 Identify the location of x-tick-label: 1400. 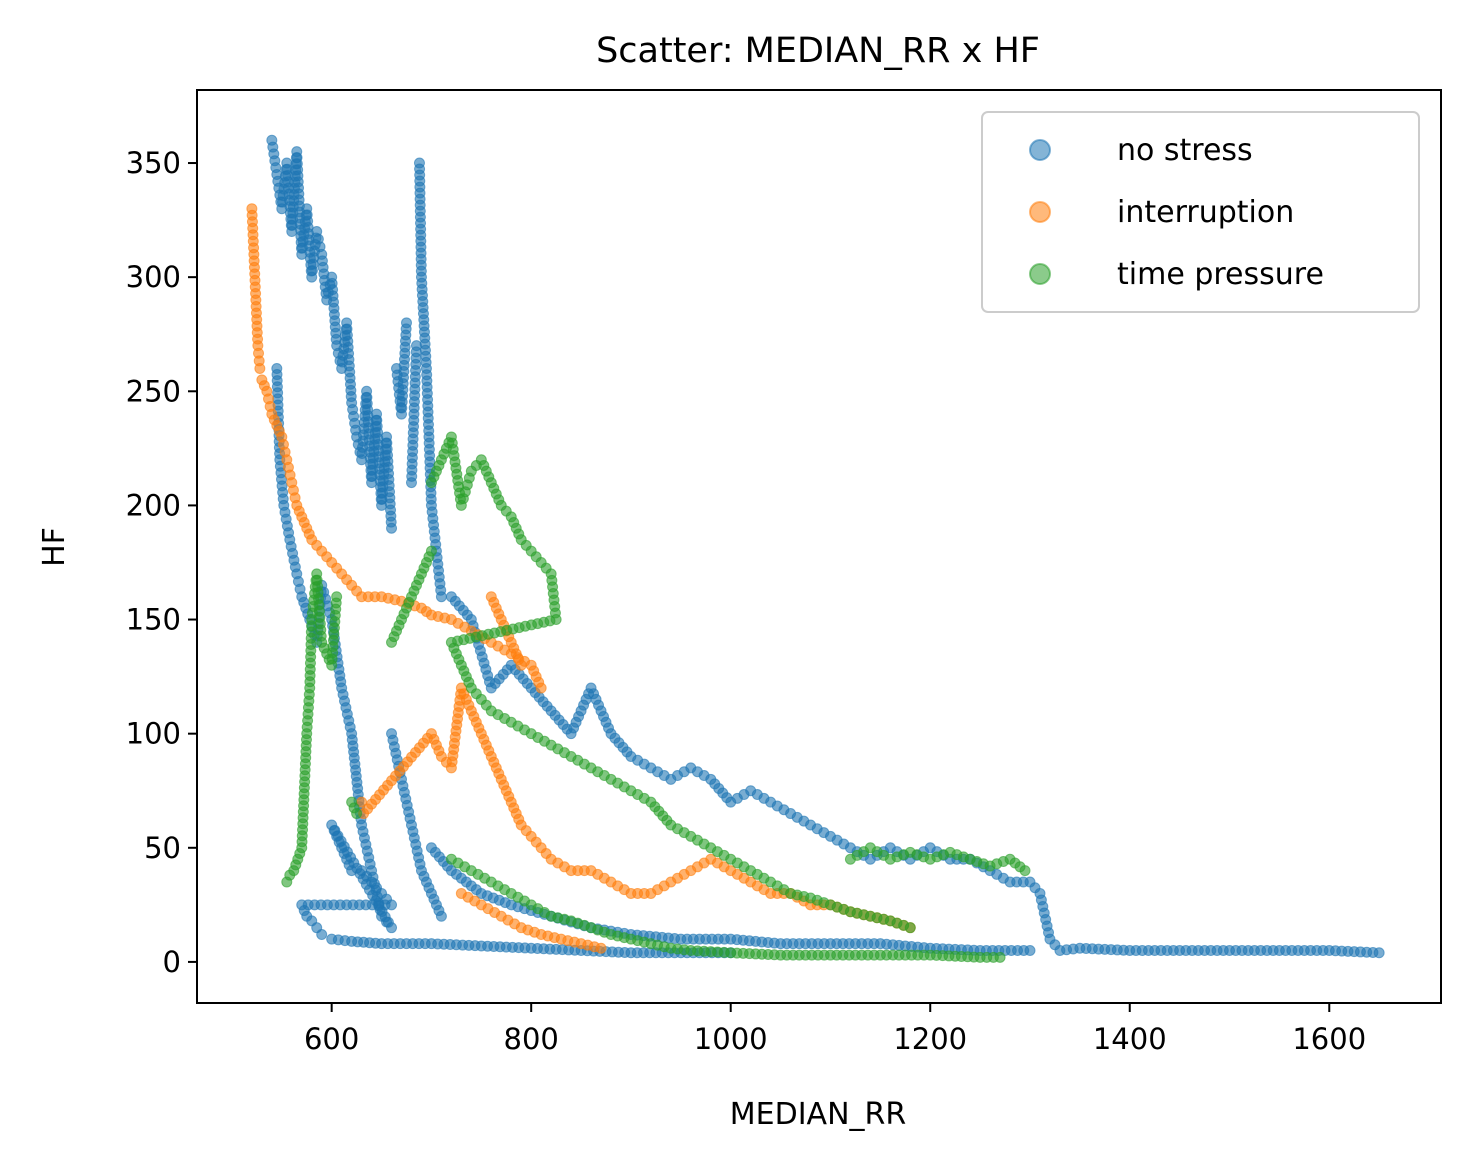
(1130, 1039).